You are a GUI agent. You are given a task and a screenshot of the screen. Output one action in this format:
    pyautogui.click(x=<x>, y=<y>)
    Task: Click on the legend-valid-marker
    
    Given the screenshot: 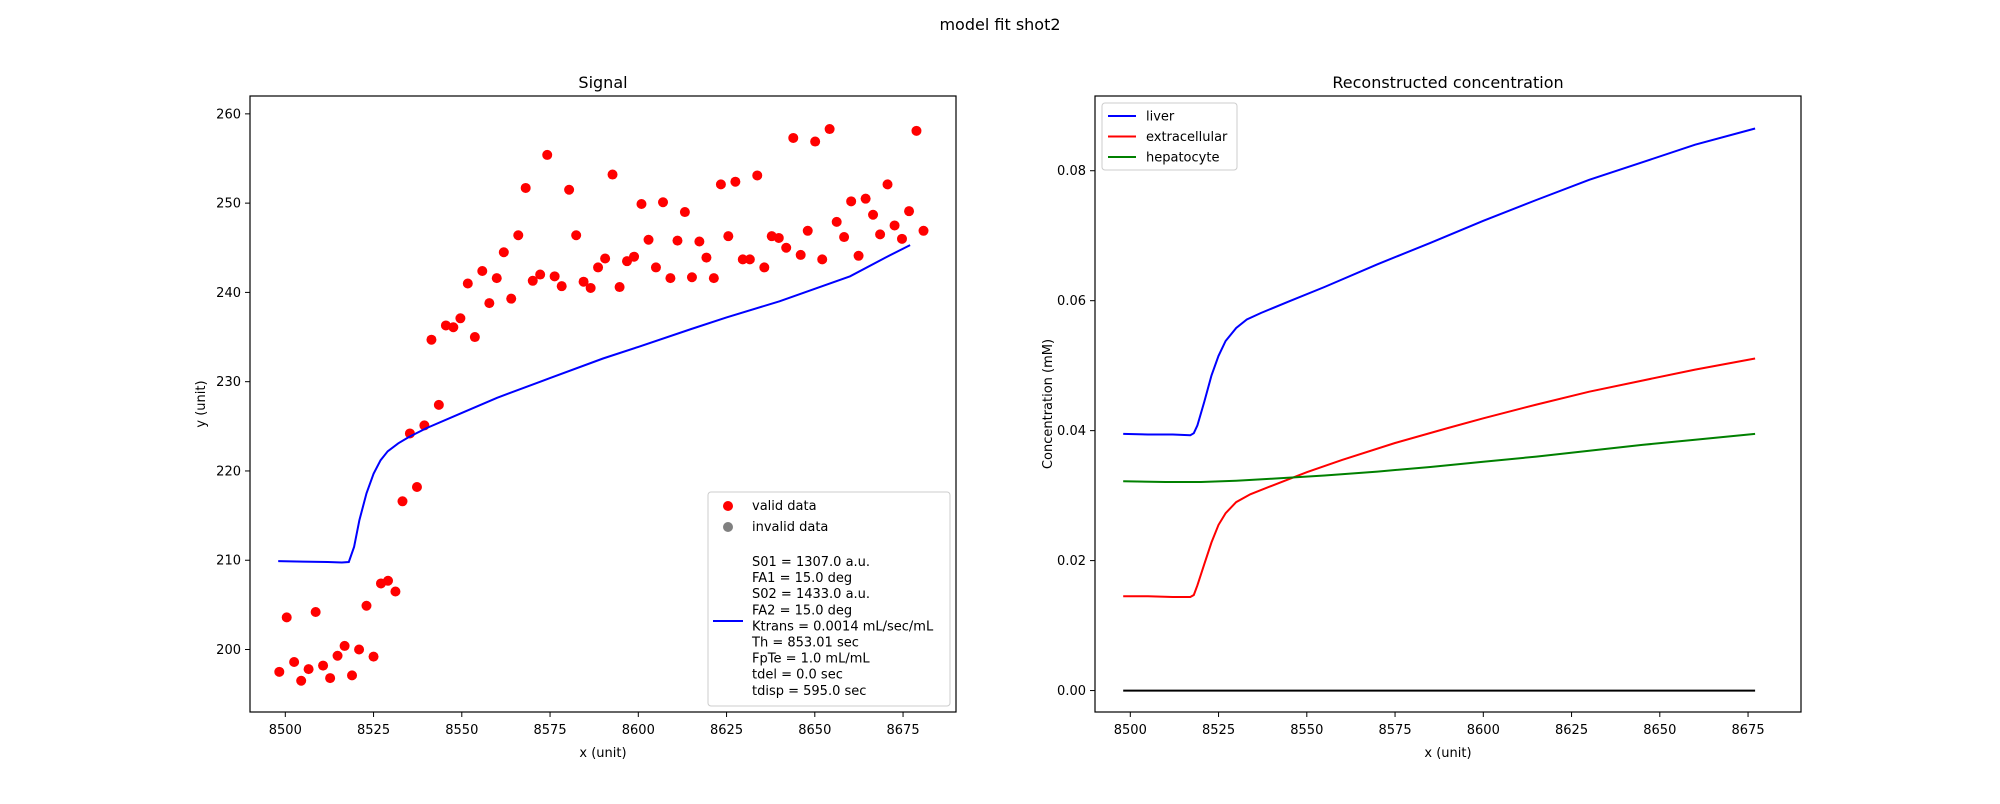 What is the action you would take?
    pyautogui.click(x=728, y=506)
    